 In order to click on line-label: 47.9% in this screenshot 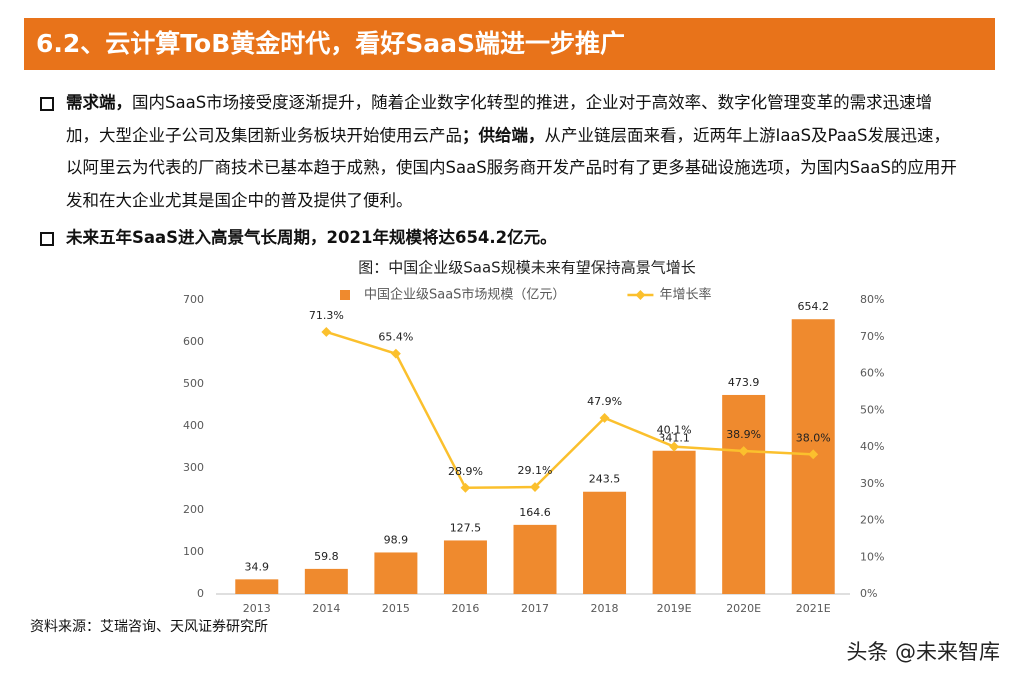, I will do `click(604, 401)`.